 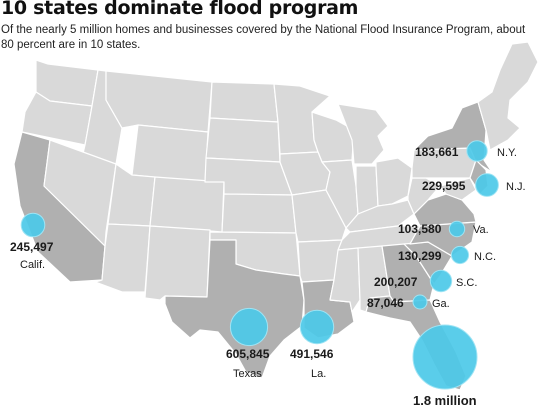 What do you see at coordinates (445, 400) in the screenshot?
I see `value-label-fla: 1.8 million` at bounding box center [445, 400].